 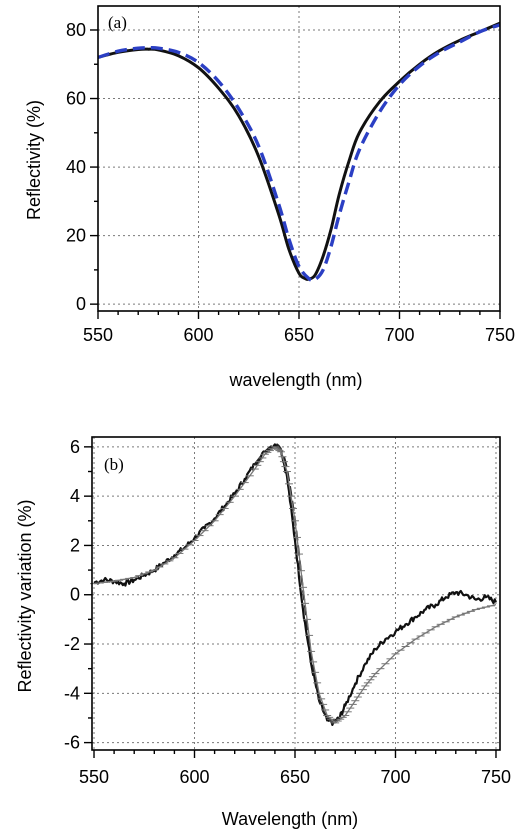 I want to click on y-tick-label: 6, so click(x=75, y=447).